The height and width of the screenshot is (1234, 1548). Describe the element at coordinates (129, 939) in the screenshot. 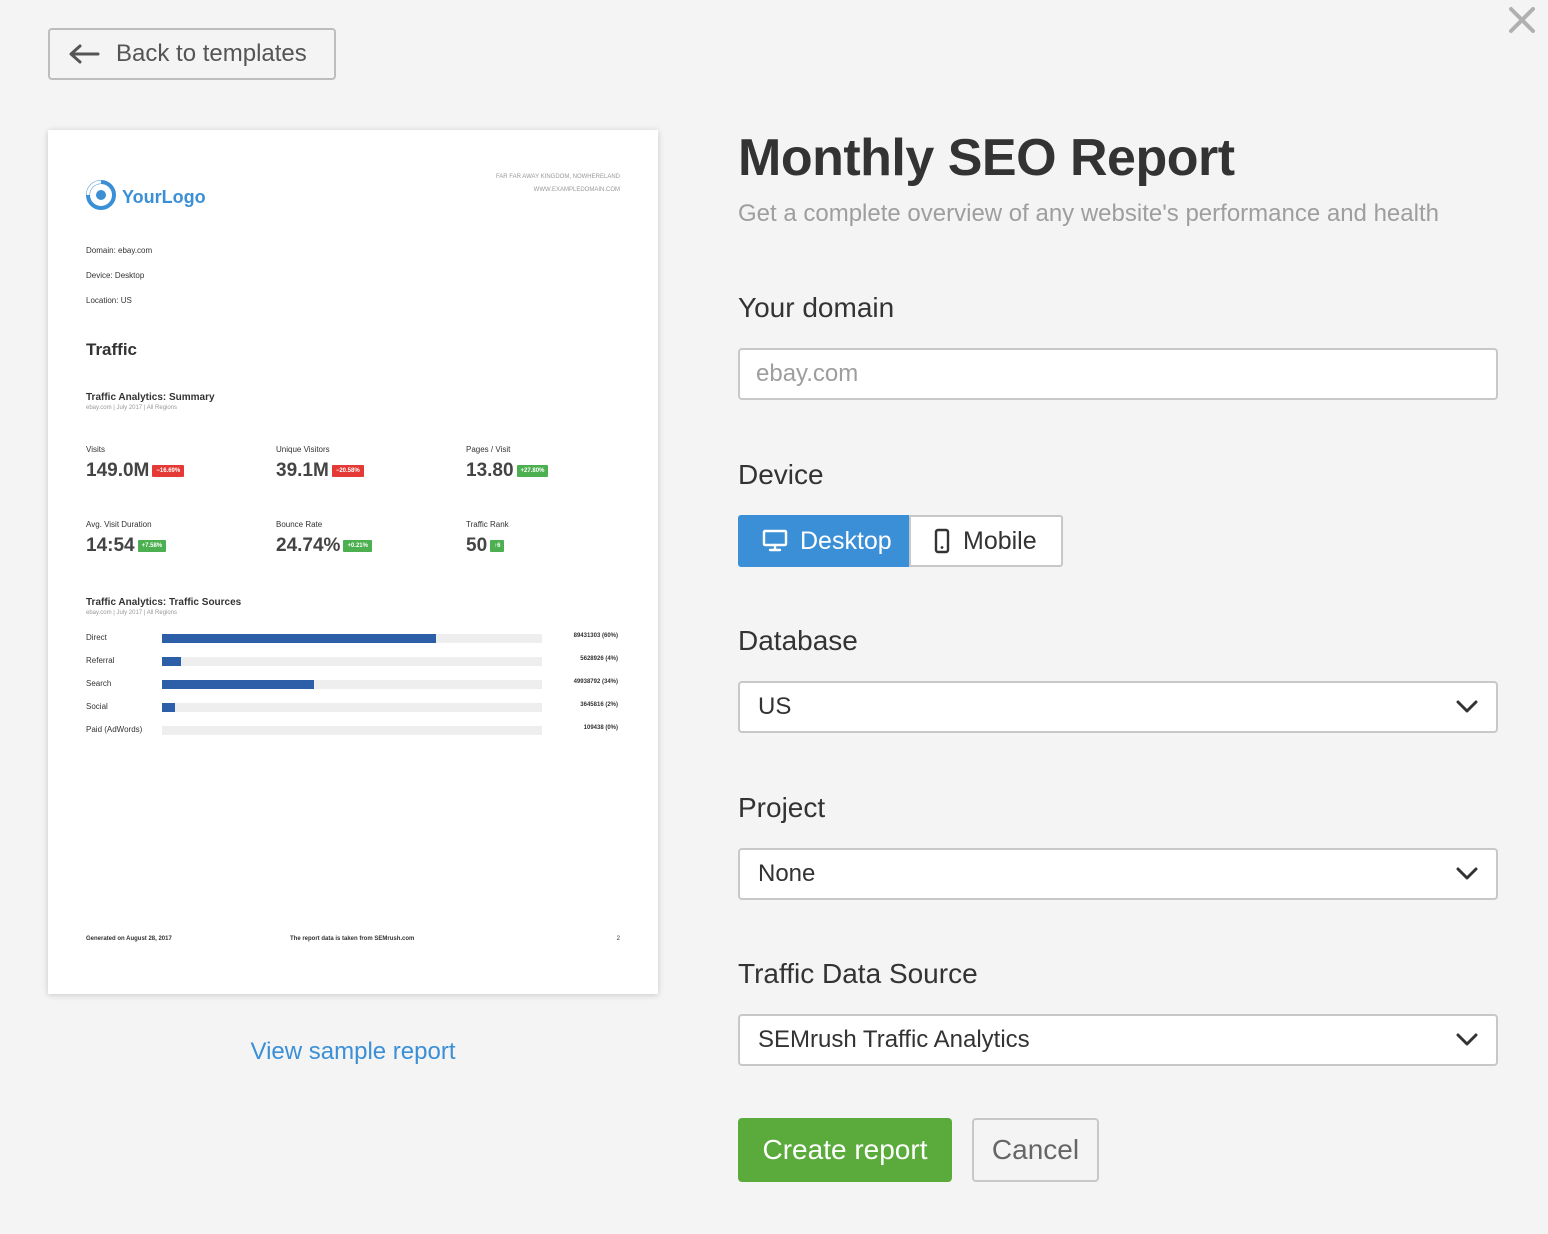

I see `preview-footer-left: Generated on August 28, 2017` at that location.